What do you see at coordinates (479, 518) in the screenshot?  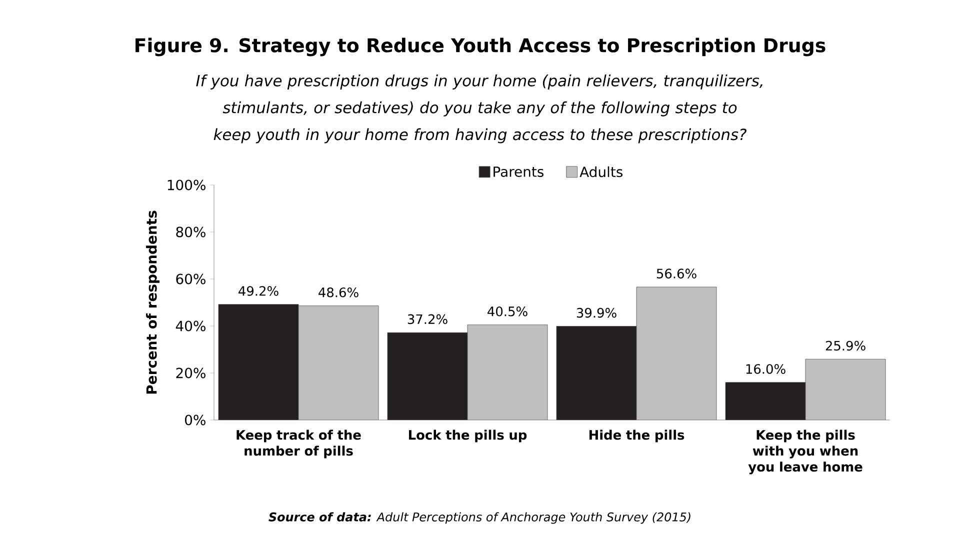 I see `text: Source of data: Adult Perceptions of Anchorage Youth Survey (2015)` at bounding box center [479, 518].